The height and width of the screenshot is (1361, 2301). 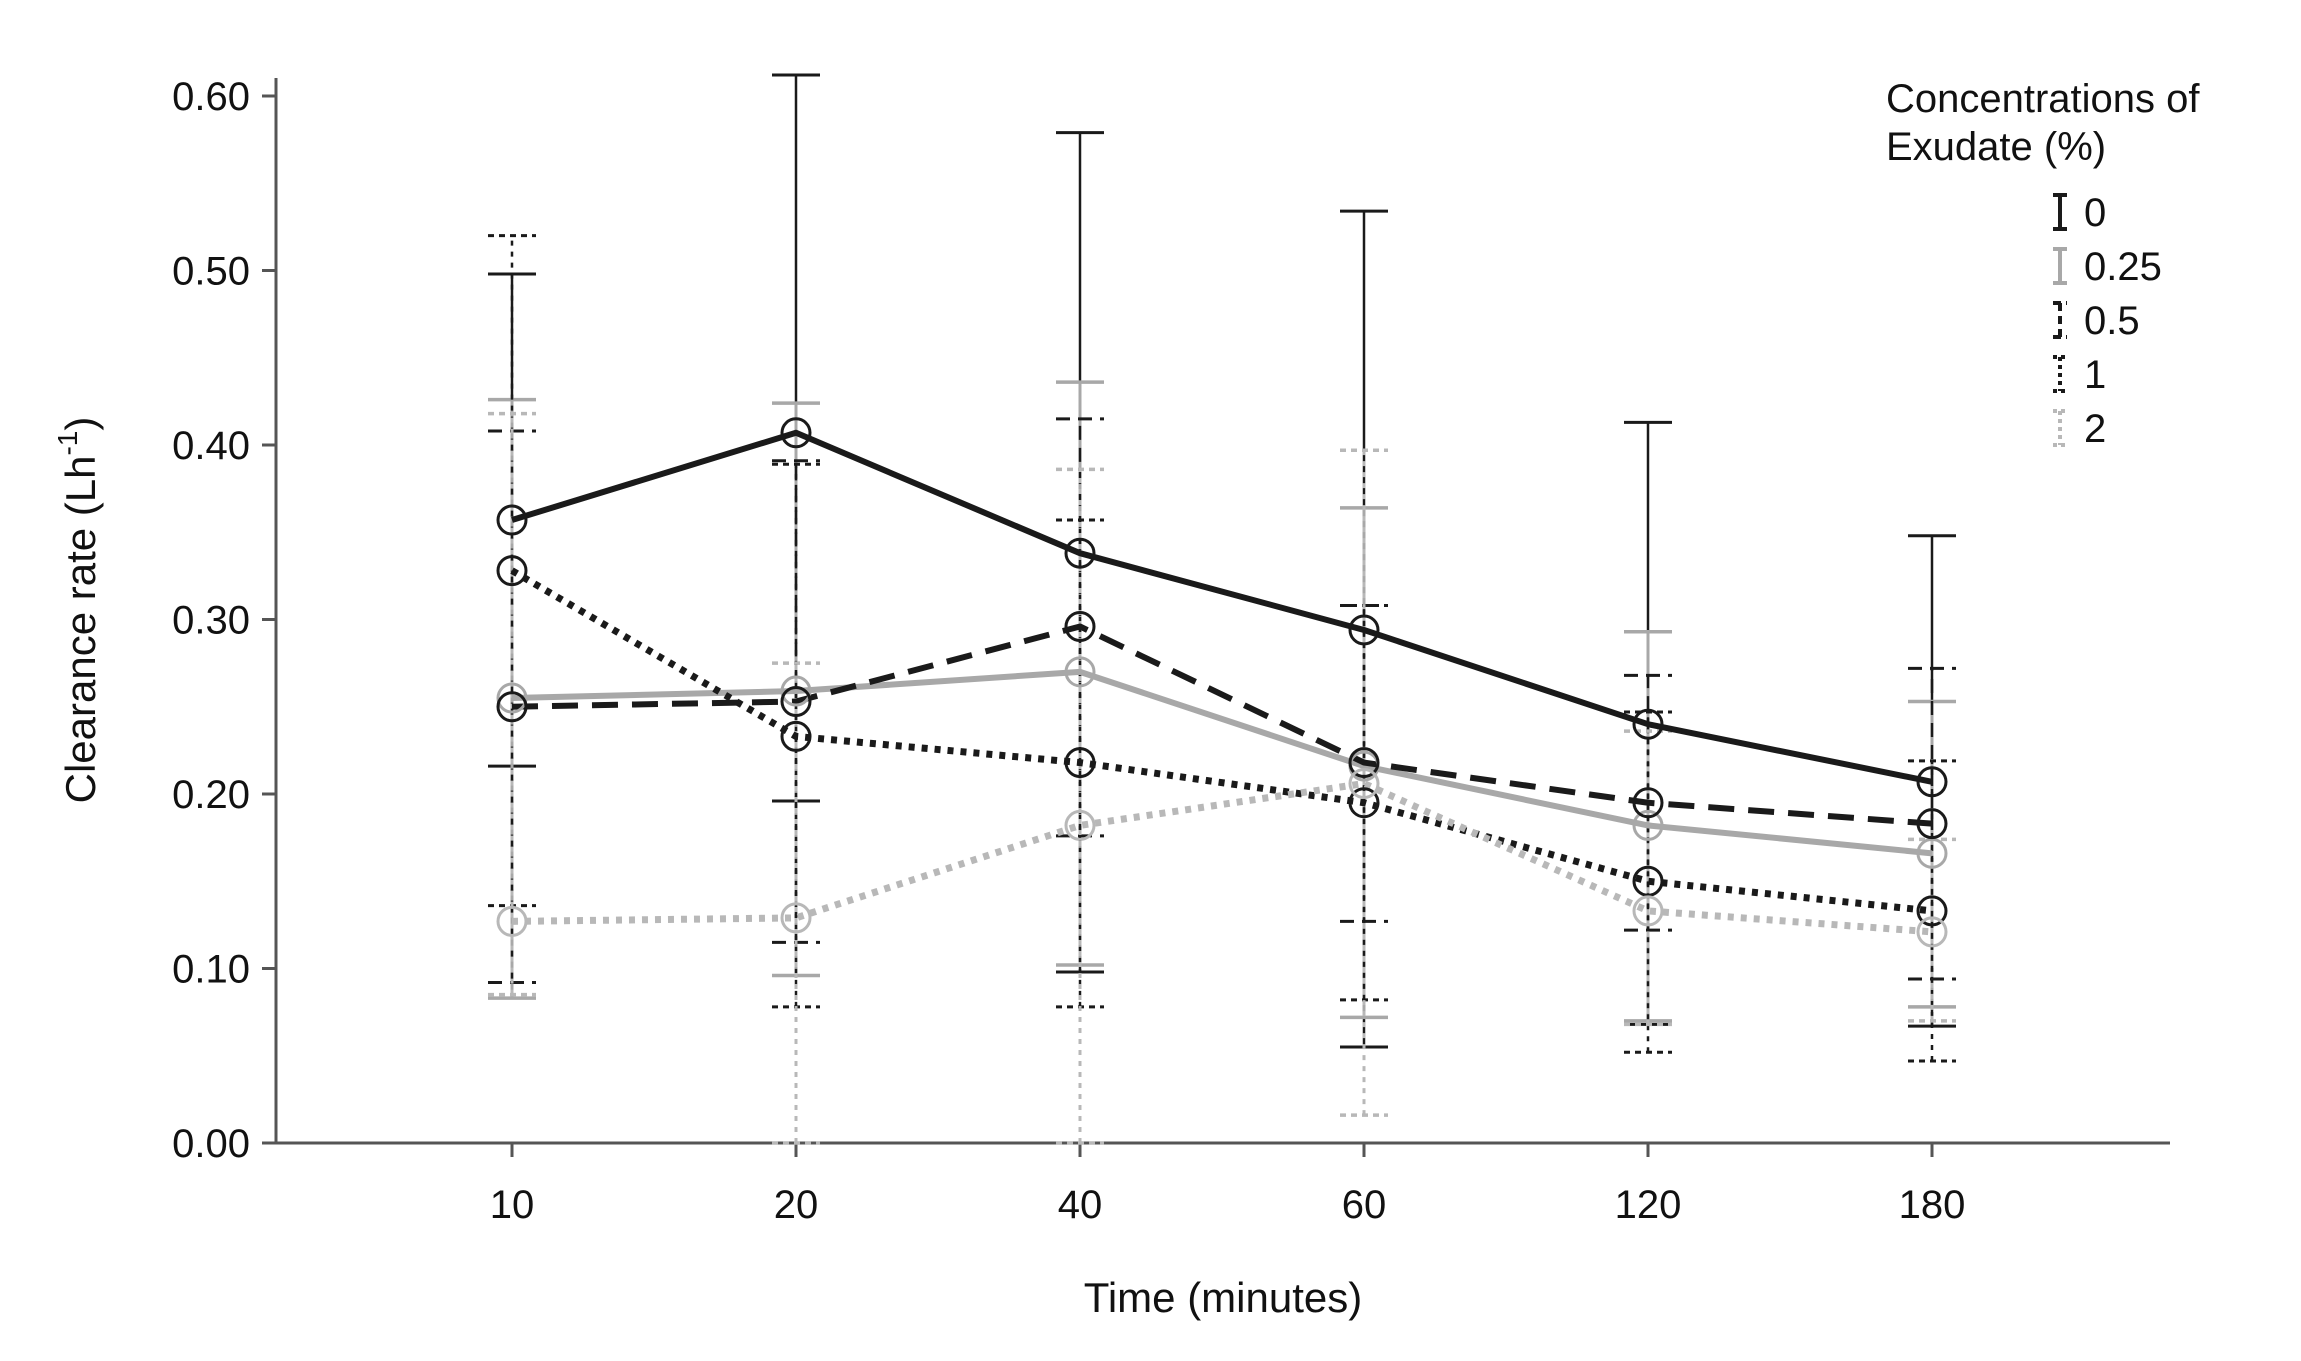 What do you see at coordinates (1223, 1297) in the screenshot?
I see `x-axis-title: Time (minutes)` at bounding box center [1223, 1297].